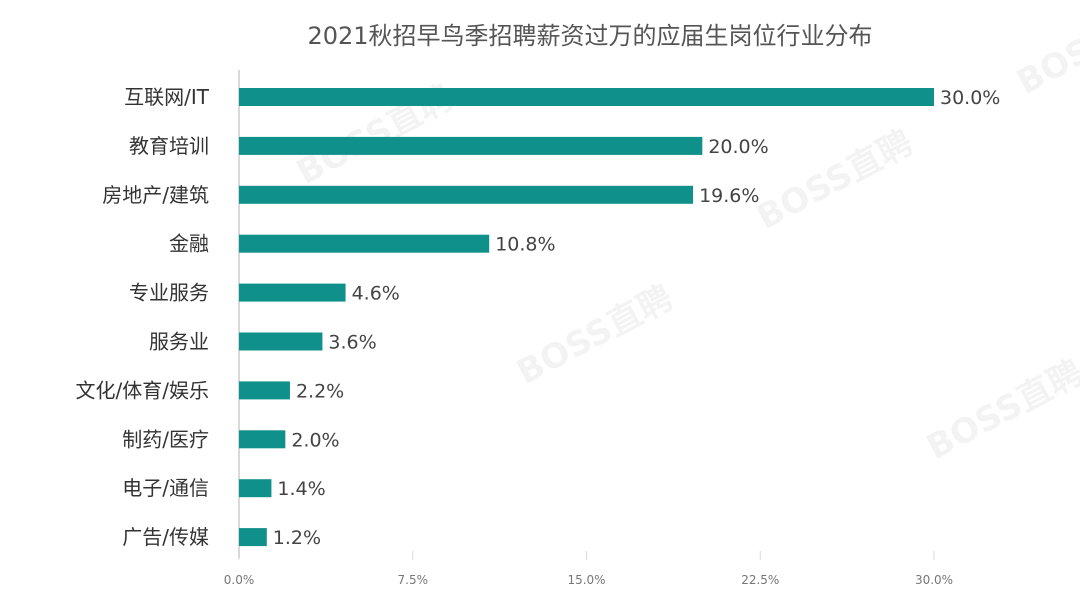 This screenshot has height=603, width=1080. I want to click on category-label: 服务业, so click(179, 342).